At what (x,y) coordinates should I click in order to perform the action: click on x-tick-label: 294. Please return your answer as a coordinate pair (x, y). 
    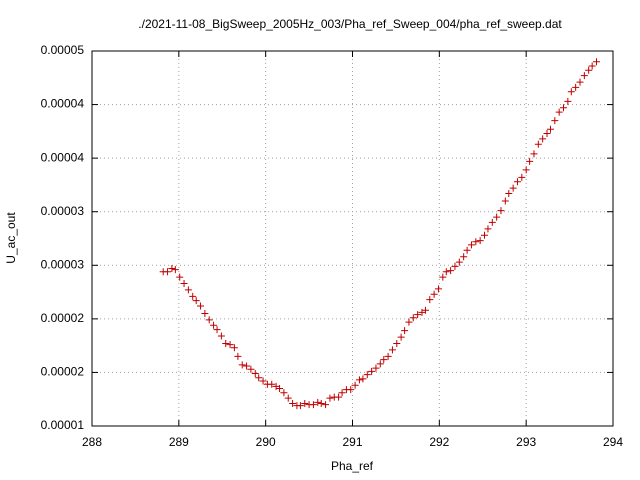
    Looking at the image, I should click on (613, 442).